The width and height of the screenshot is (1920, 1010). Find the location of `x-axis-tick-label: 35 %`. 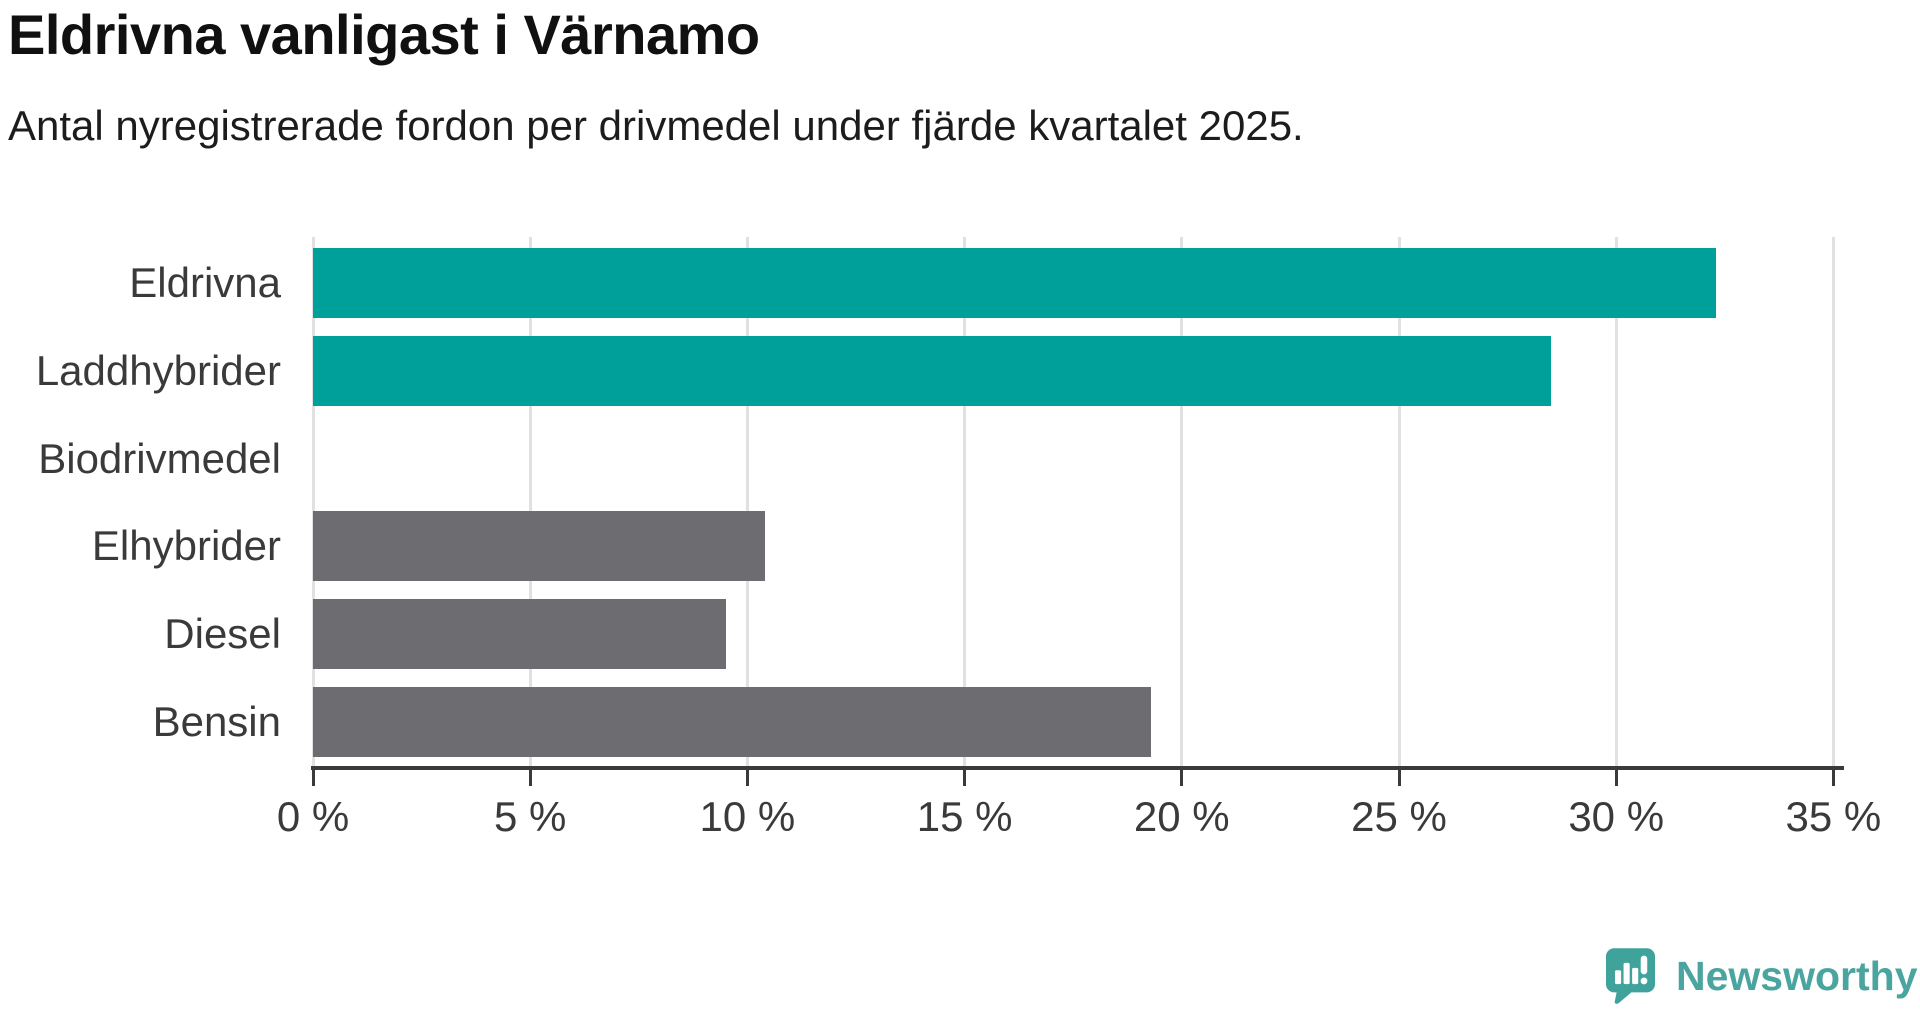

x-axis-tick-label: 35 % is located at coordinates (1833, 816).